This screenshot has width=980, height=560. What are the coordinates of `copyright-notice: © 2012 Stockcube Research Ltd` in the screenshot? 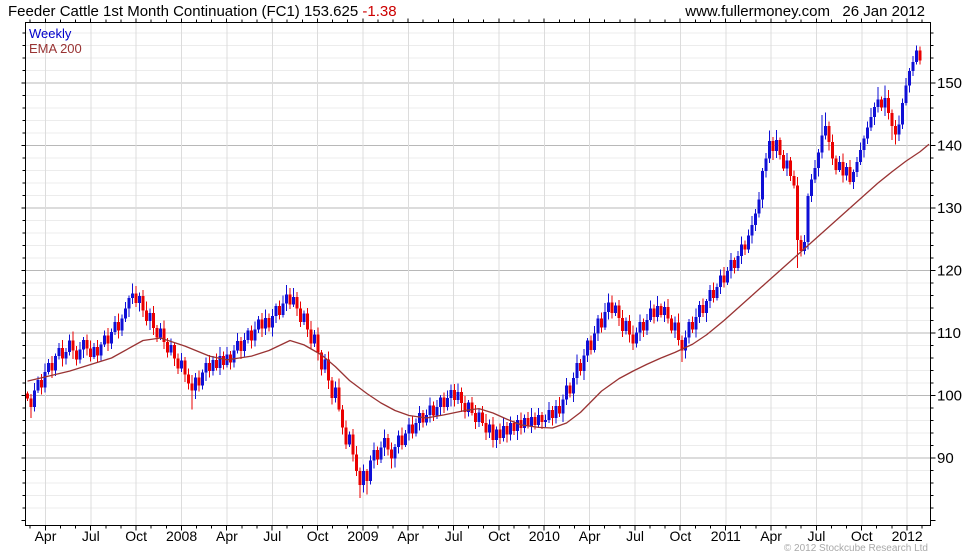 It's located at (855, 548).